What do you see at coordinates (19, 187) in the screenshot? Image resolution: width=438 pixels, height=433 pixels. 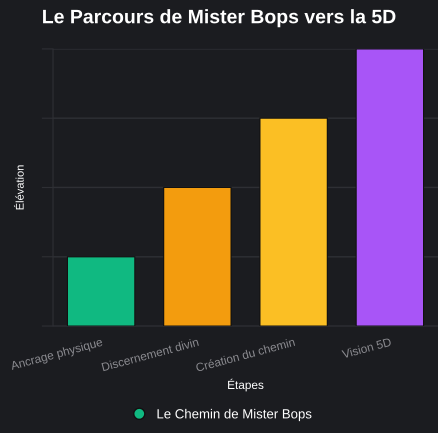 I see `y-axis-title: Élévation` at bounding box center [19, 187].